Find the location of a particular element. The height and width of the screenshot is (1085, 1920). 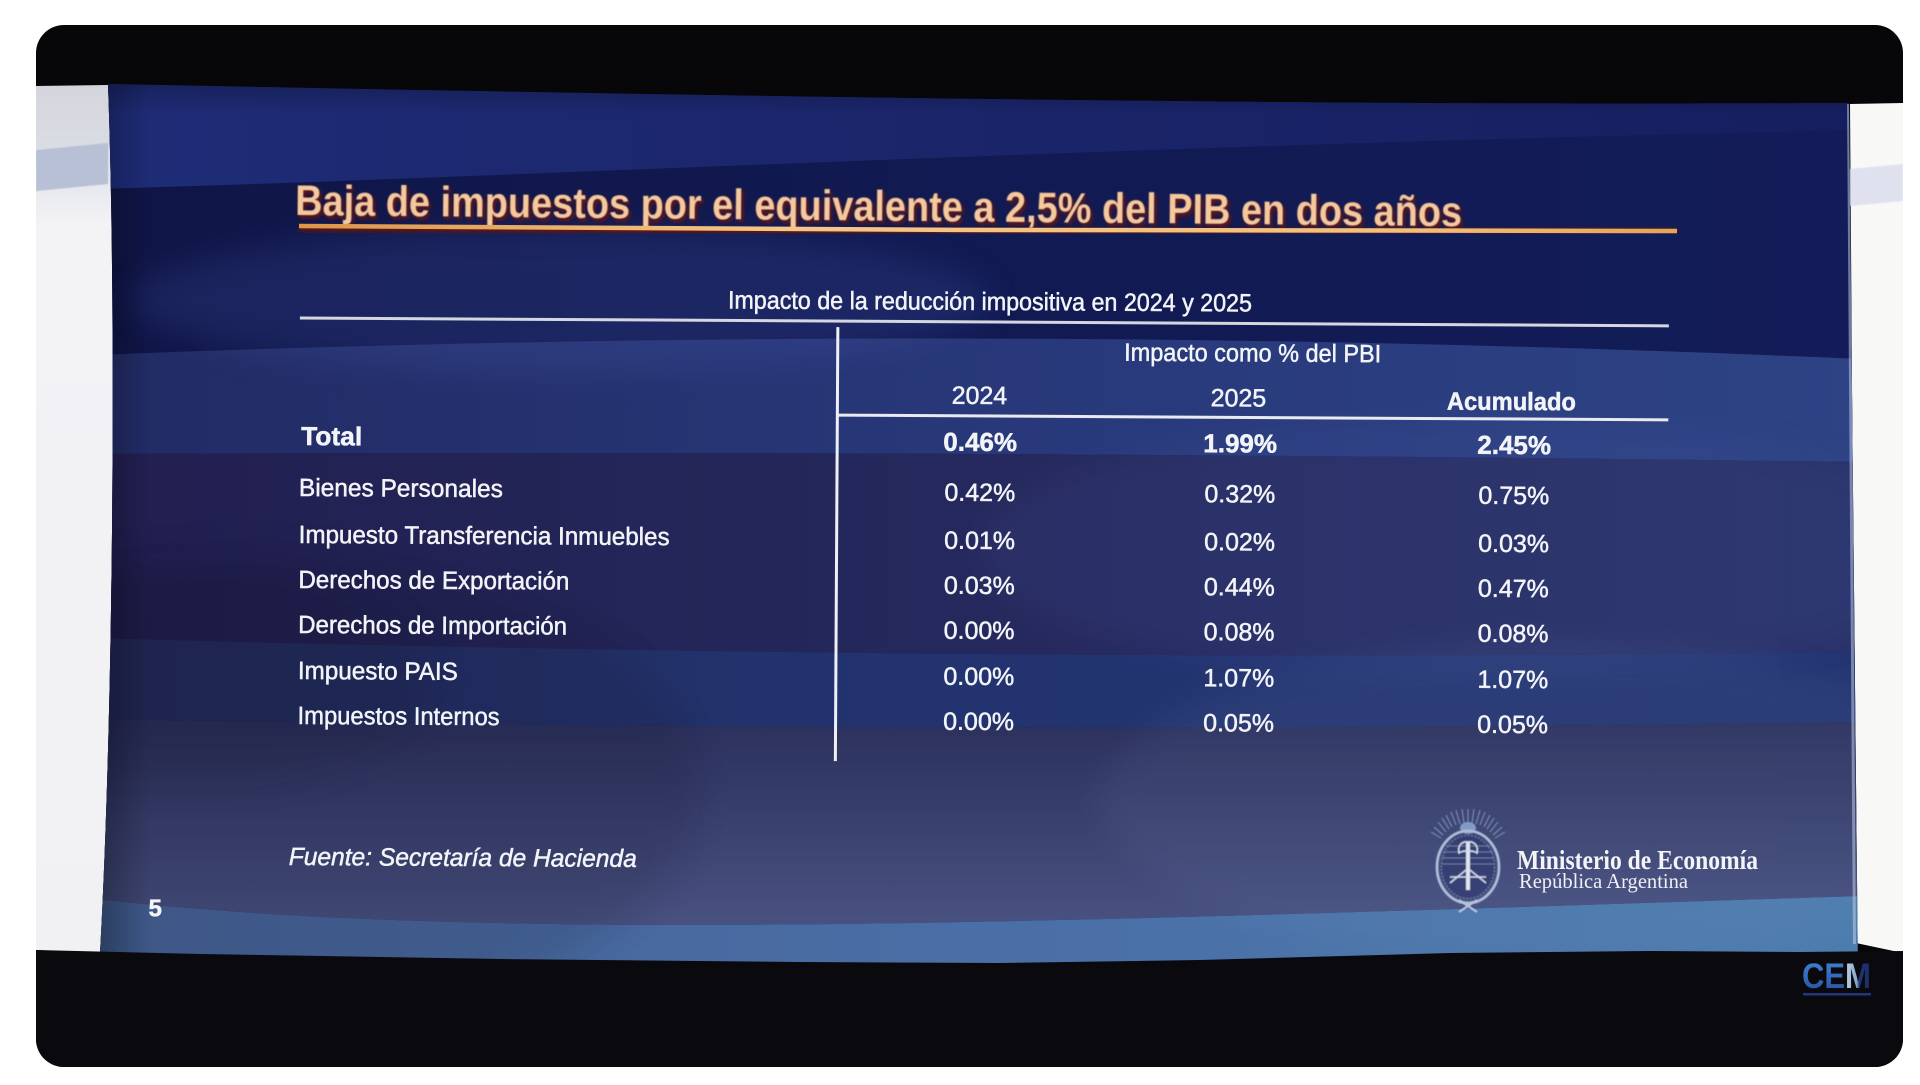

svg-text: CE is located at coordinates (1823, 976).